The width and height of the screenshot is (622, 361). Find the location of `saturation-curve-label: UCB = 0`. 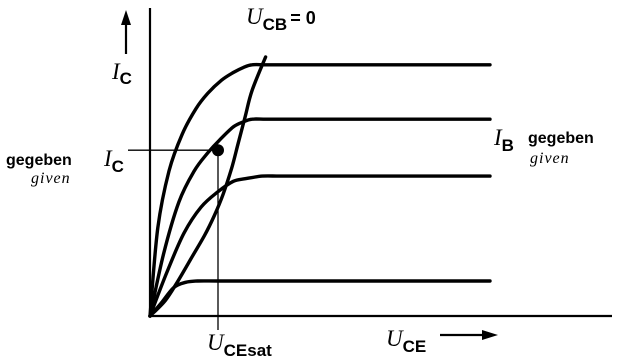

saturation-curve-label: UCB = 0 is located at coordinates (281, 19).